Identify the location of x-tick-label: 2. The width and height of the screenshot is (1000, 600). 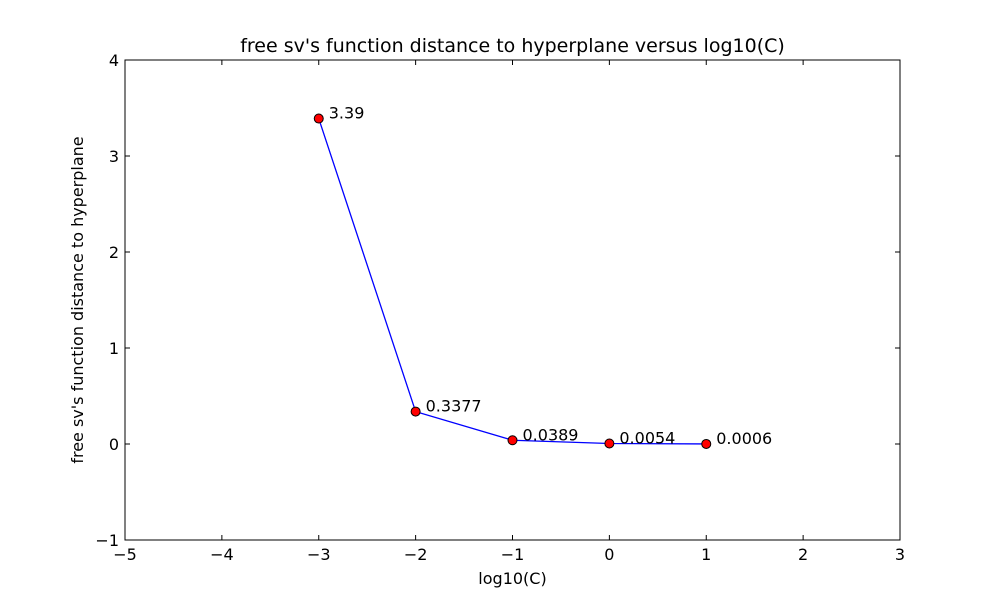
(803, 554).